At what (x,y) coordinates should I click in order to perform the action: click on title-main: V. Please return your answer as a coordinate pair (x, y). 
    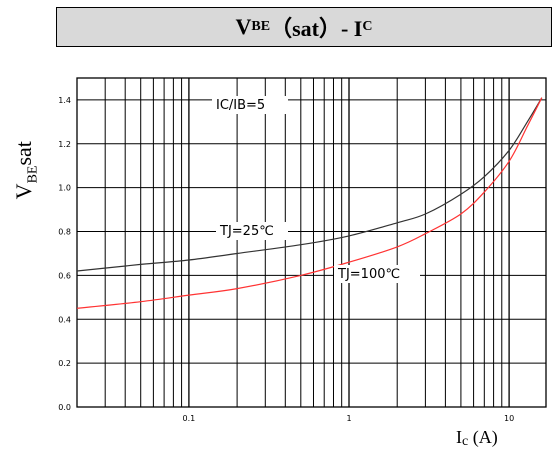
    Looking at the image, I should click on (243, 26).